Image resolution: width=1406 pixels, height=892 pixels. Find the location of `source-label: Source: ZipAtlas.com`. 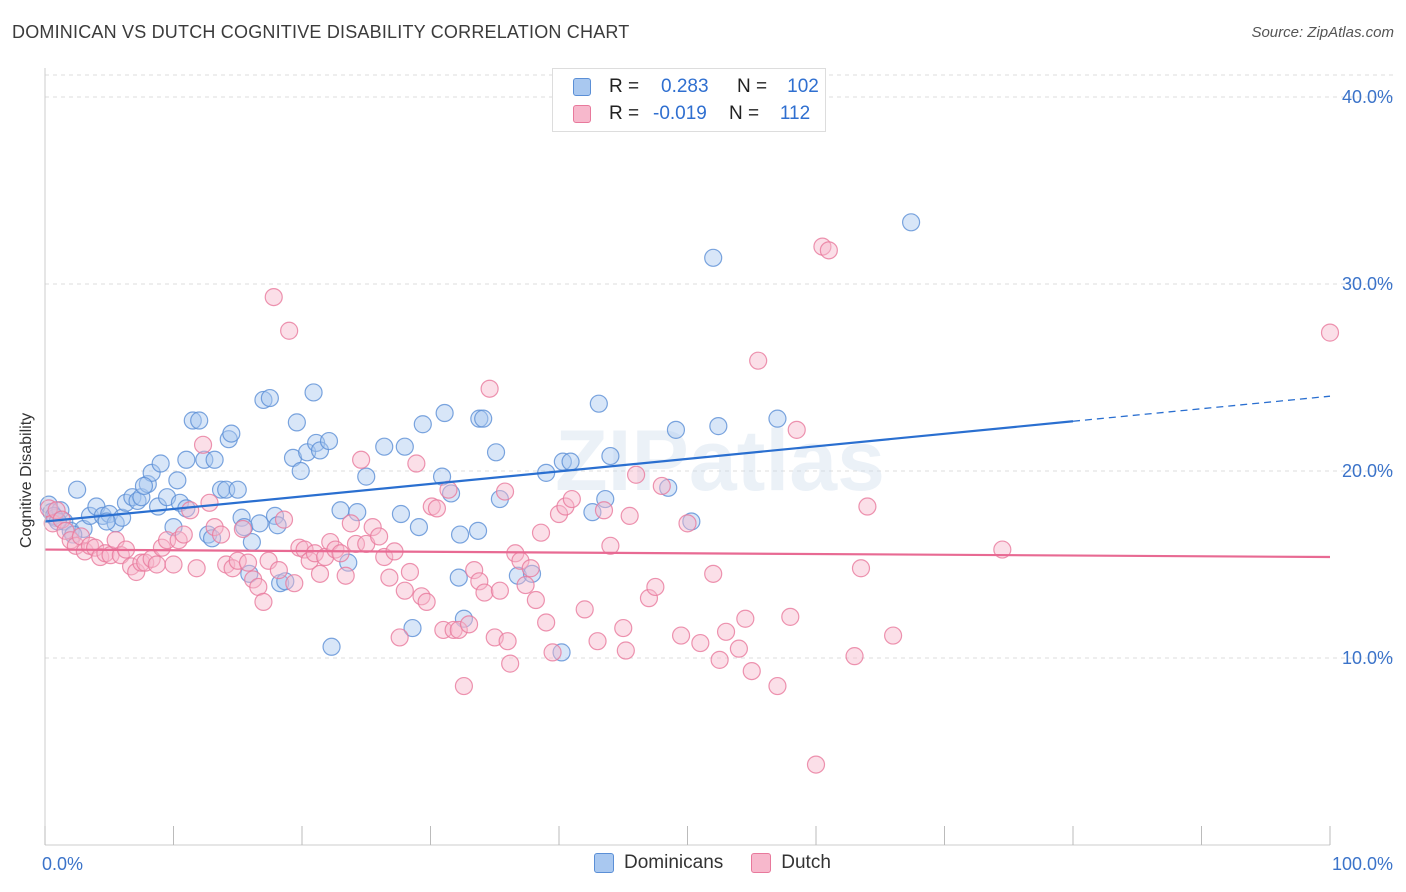

source-label: Source: ZipAtlas.com is located at coordinates (1322, 32).